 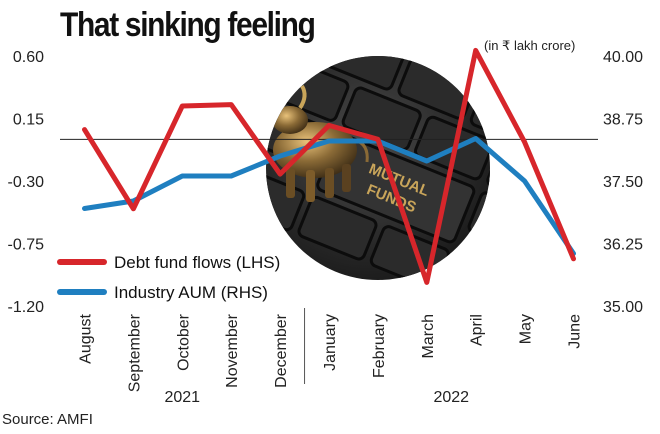 I want to click on x-axis-tick-label: December, so click(x=281, y=350).